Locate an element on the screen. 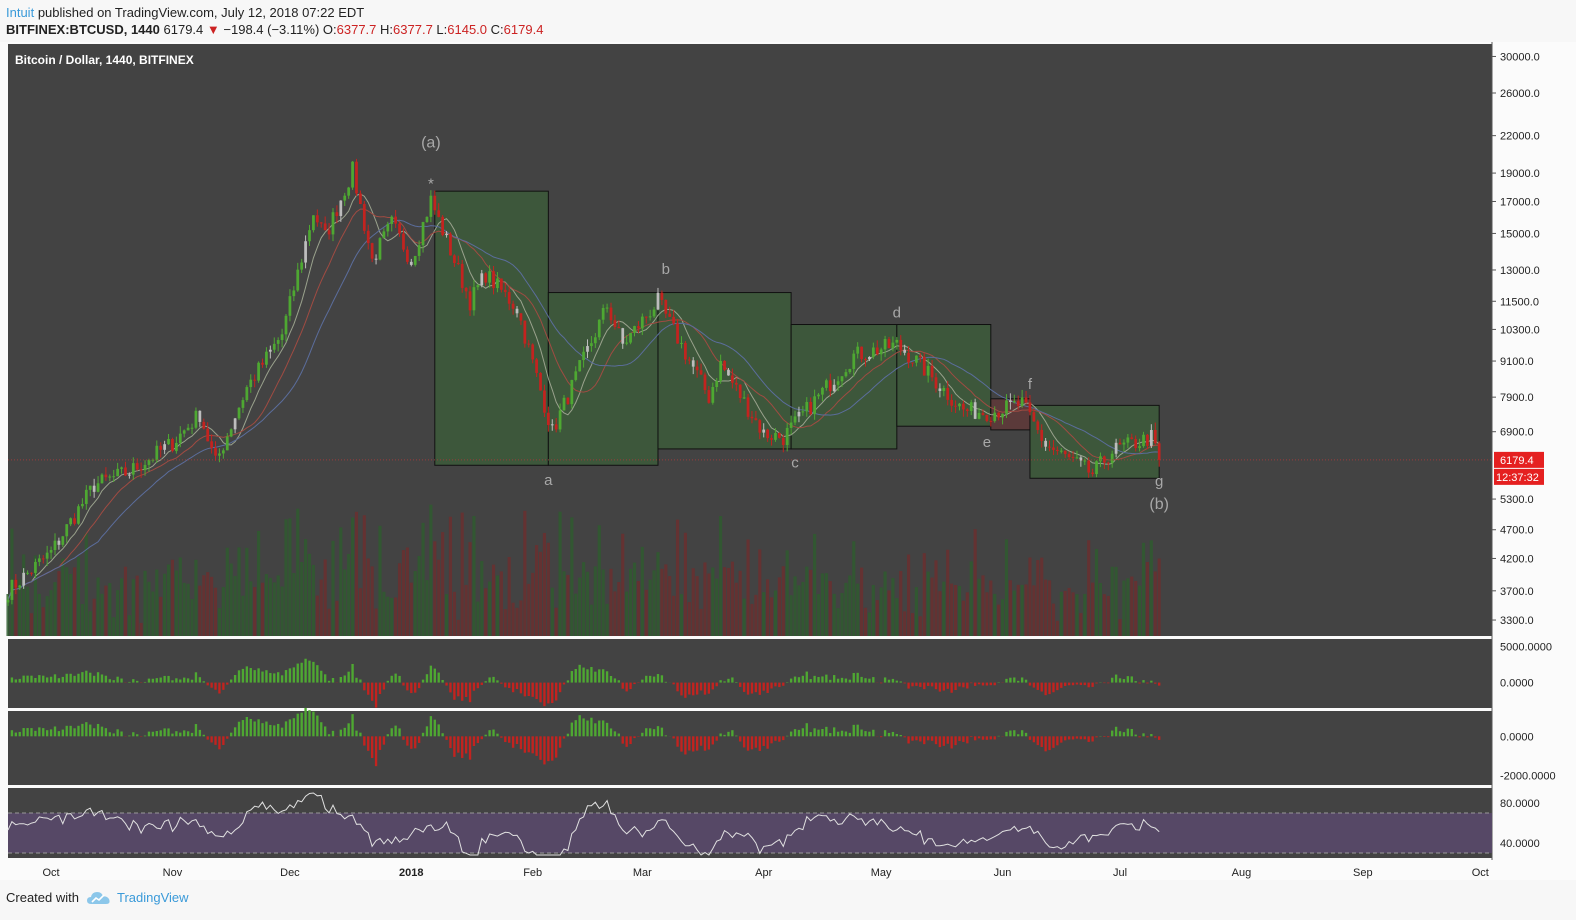 The width and height of the screenshot is (1576, 920). time-tick-label: Nov is located at coordinates (173, 873).